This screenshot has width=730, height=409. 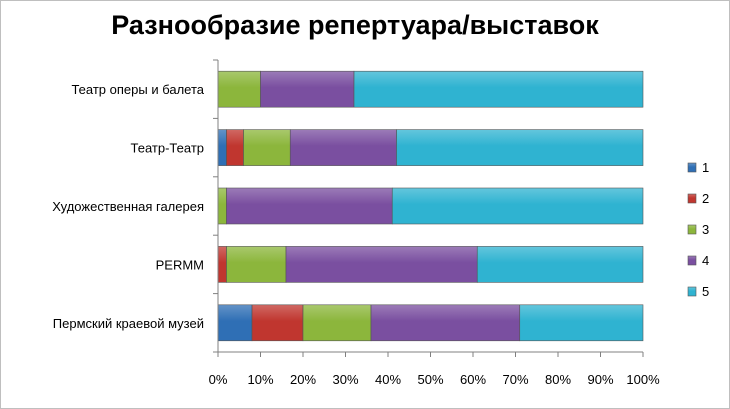 I want to click on x-tick-label: 90%, so click(x=600, y=379).